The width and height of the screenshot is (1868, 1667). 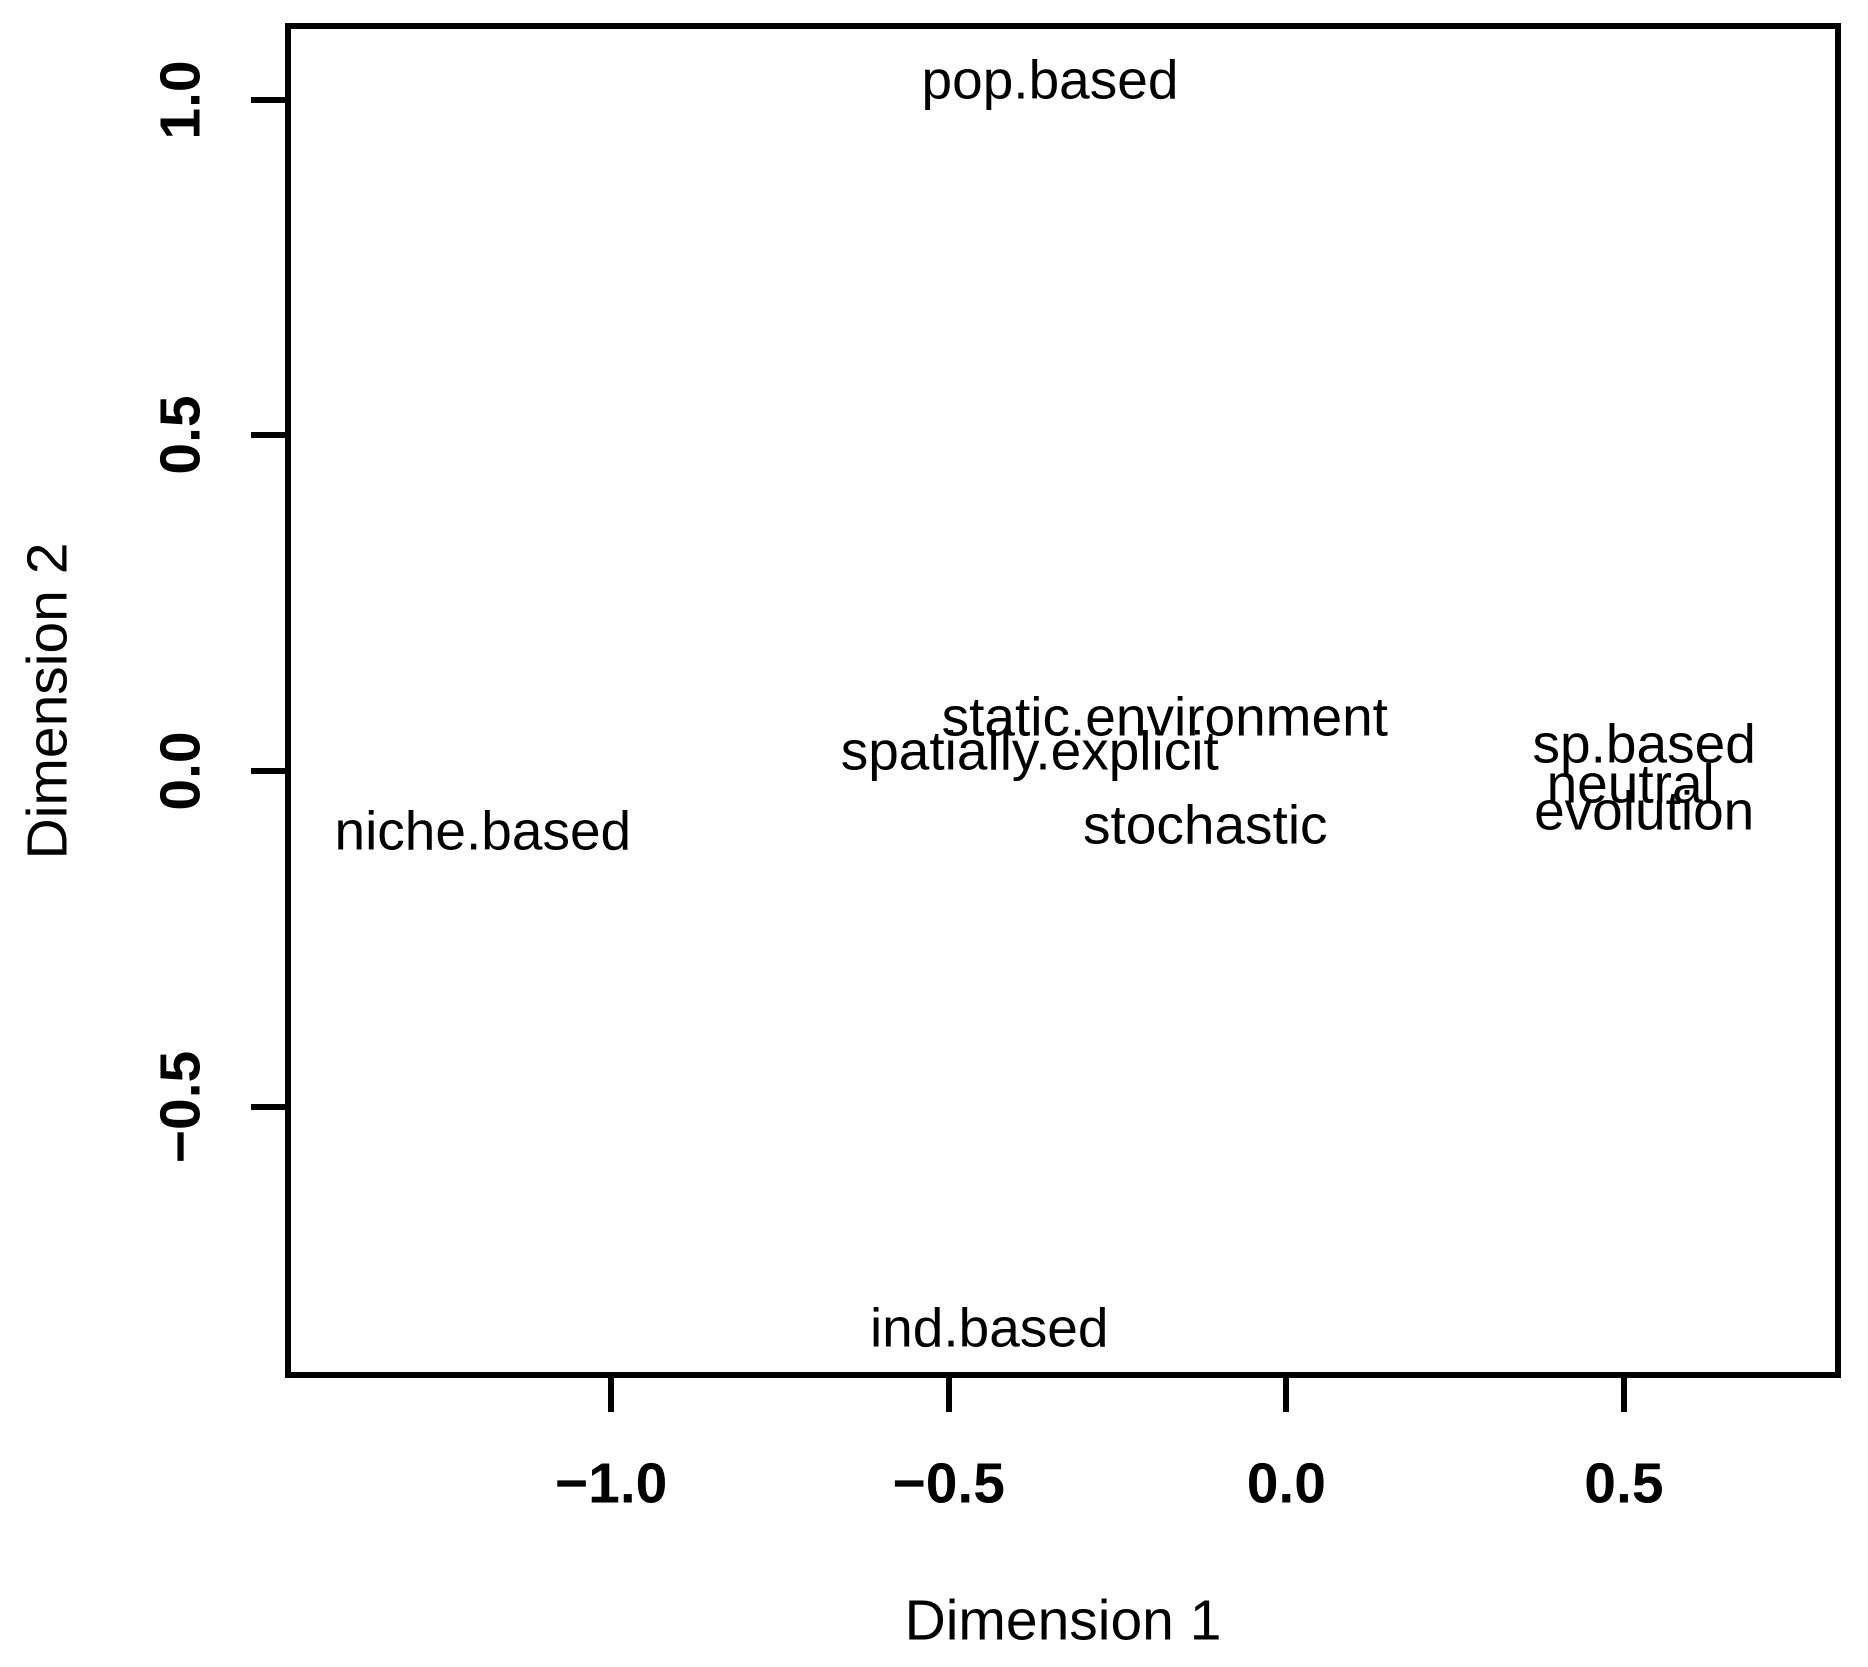 I want to click on x-axis-tick-label: −0.5, so click(x=948, y=1483).